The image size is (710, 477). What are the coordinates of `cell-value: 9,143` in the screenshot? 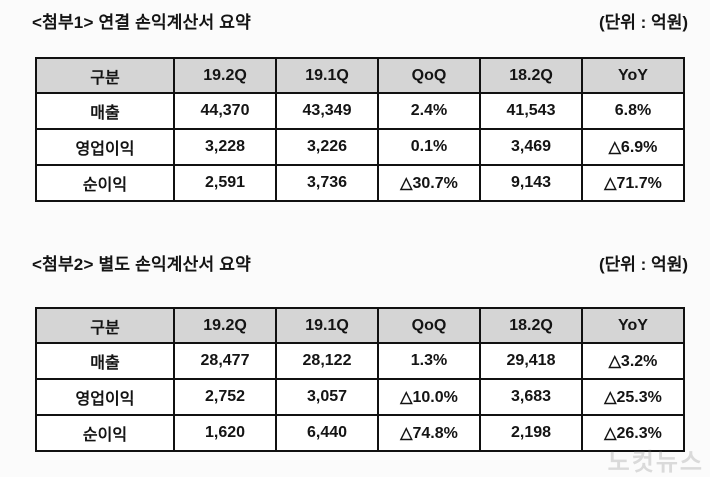 It's located at (531, 183).